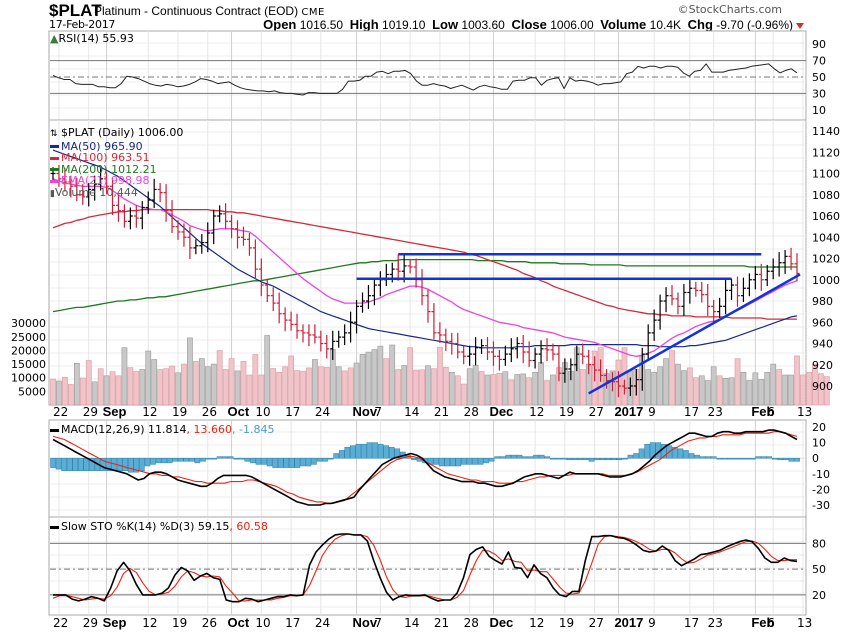  I want to click on date-axis-label: 19, so click(566, 412).